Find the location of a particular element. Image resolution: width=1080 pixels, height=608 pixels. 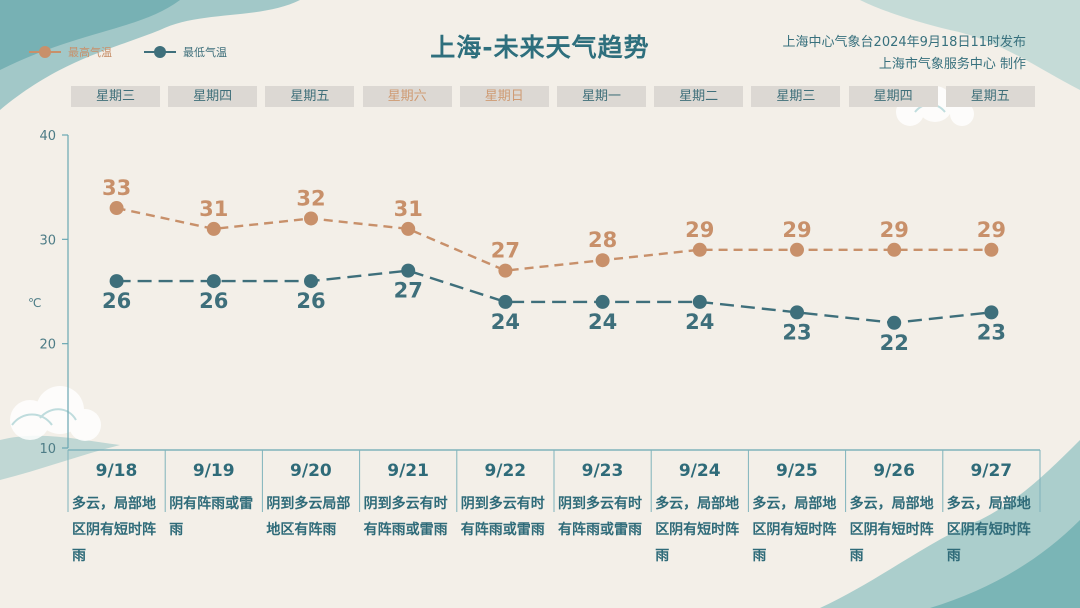

legend-low-marker is located at coordinates (160, 52).